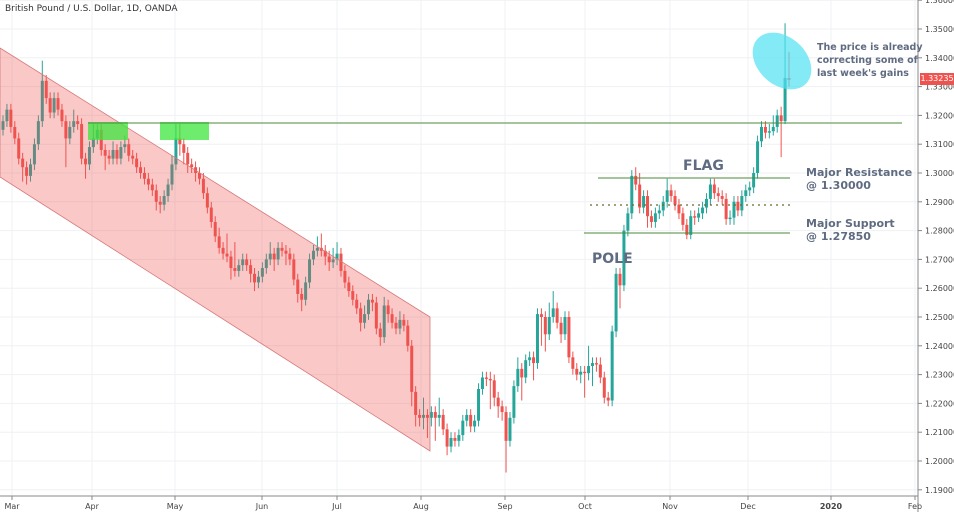 This screenshot has width=954, height=512. Describe the element at coordinates (939, 346) in the screenshot. I see `y-tick-label: 1.24000` at that location.